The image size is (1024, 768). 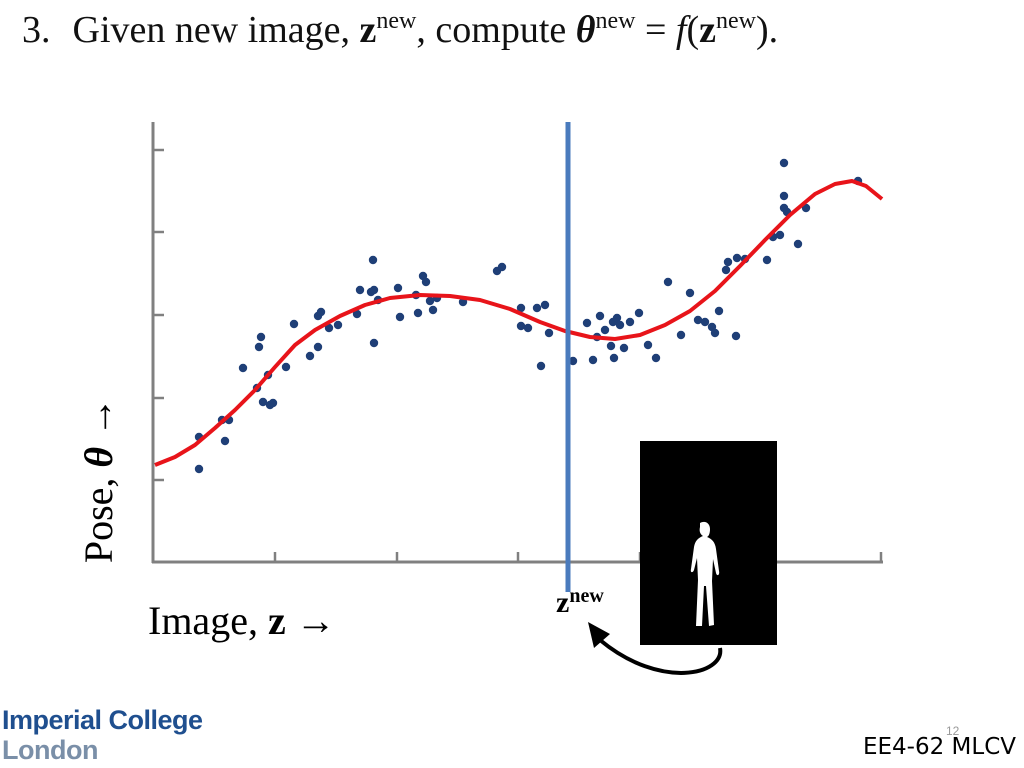 I want to click on marker-label-sup: new, so click(x=586, y=596).